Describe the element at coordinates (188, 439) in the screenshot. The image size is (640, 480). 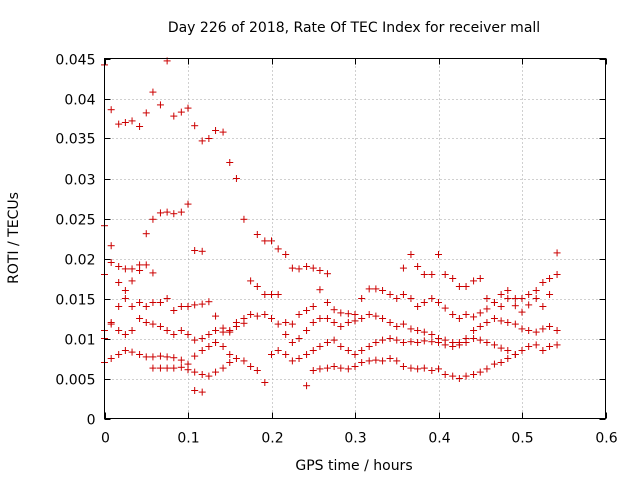
I see `x-tick-label: 0.1` at that location.